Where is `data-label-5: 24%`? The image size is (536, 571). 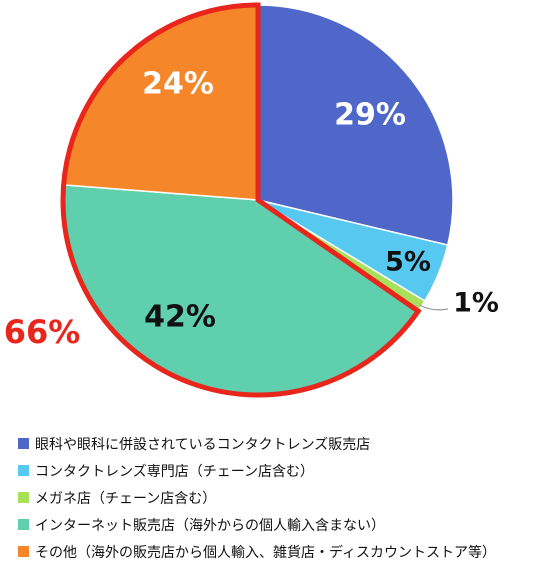 data-label-5: 24% is located at coordinates (178, 84).